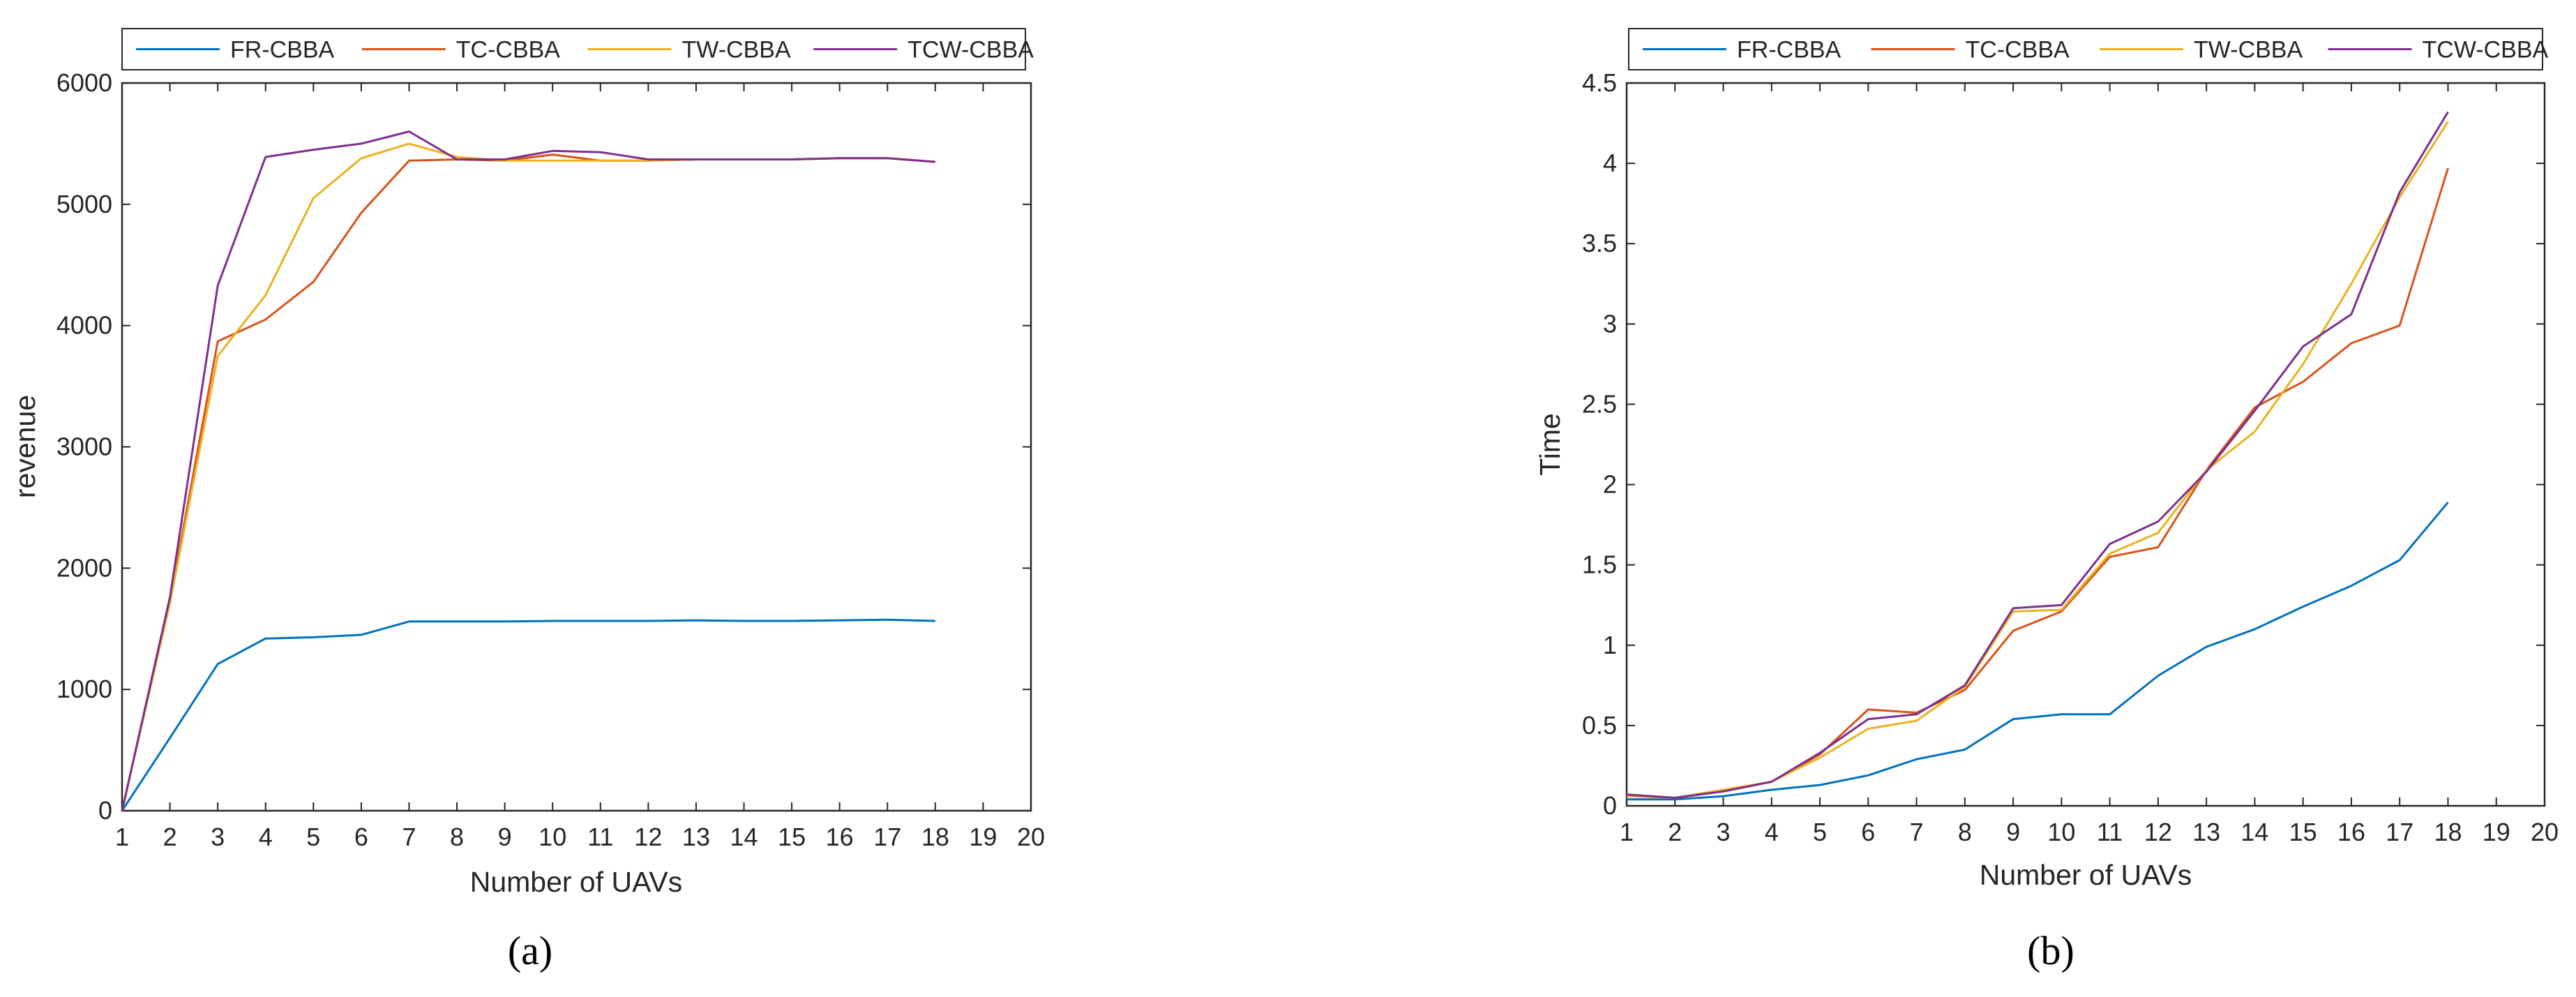 Image resolution: width=2576 pixels, height=997 pixels. I want to click on y-tick-label: 1, so click(1610, 645).